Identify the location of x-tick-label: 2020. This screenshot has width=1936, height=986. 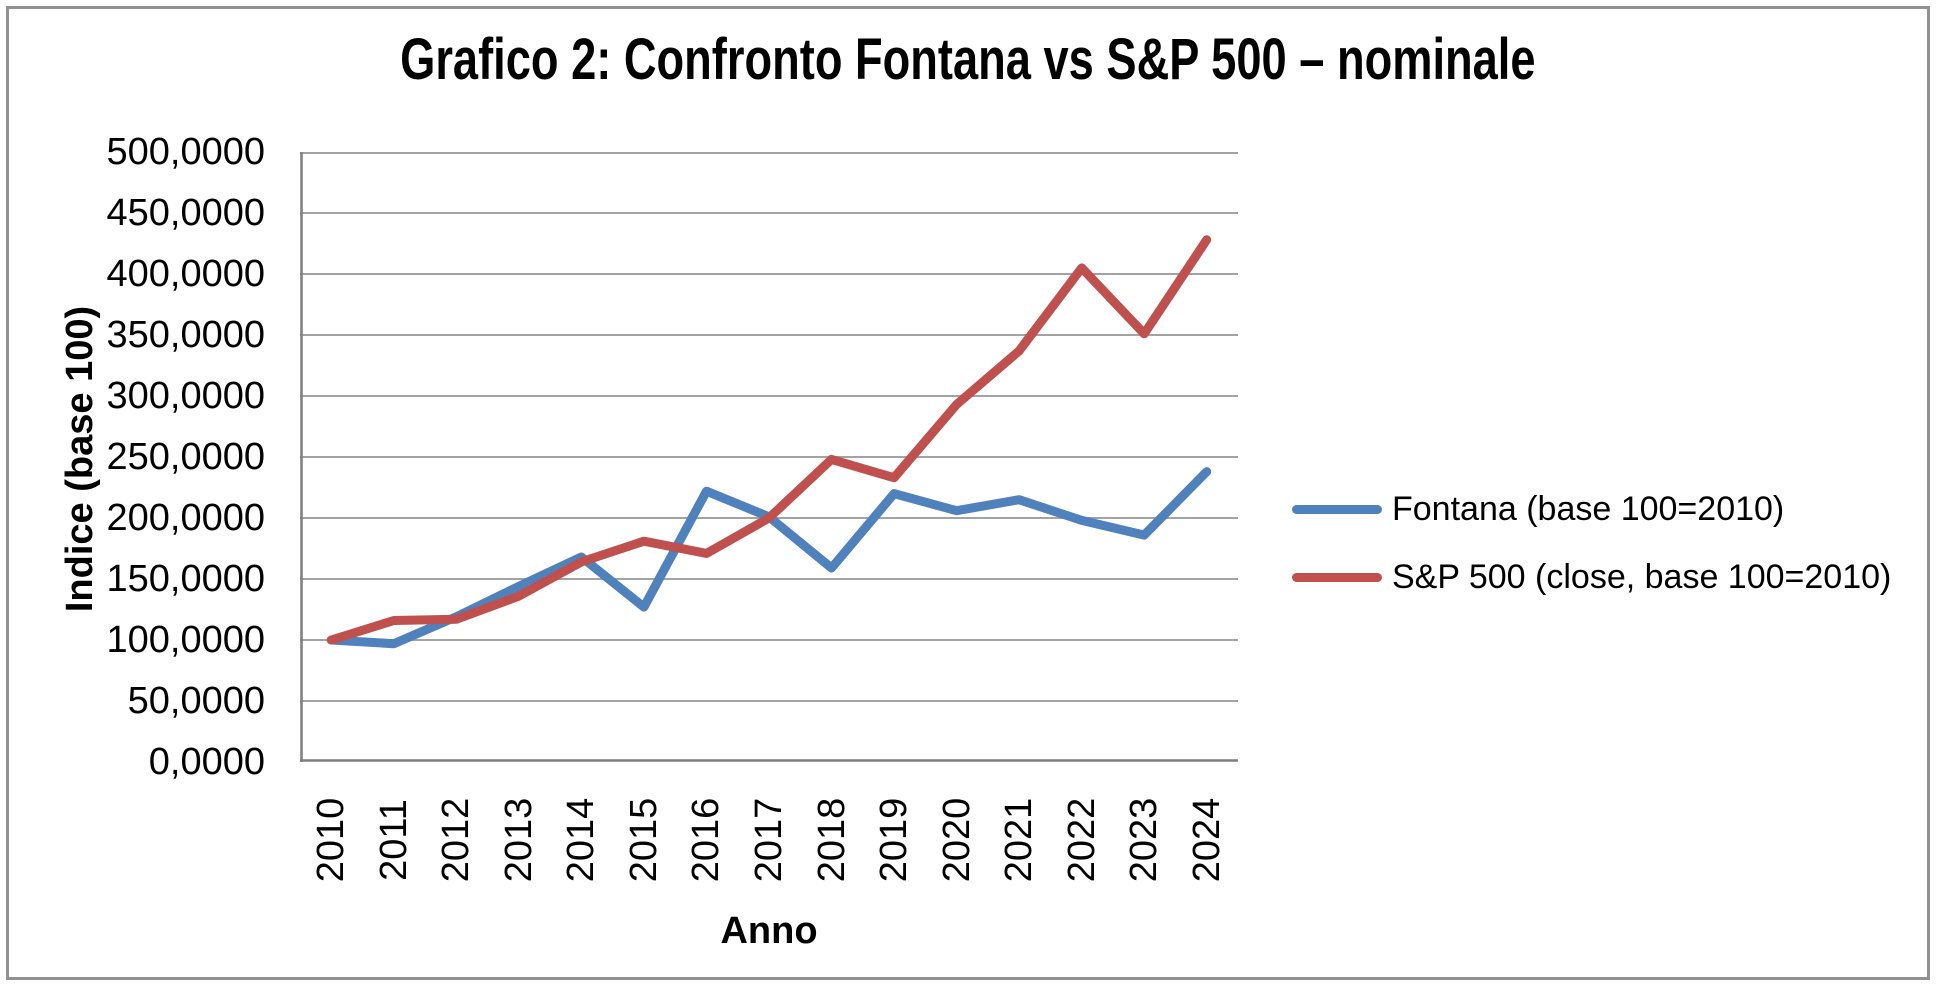
(956, 840).